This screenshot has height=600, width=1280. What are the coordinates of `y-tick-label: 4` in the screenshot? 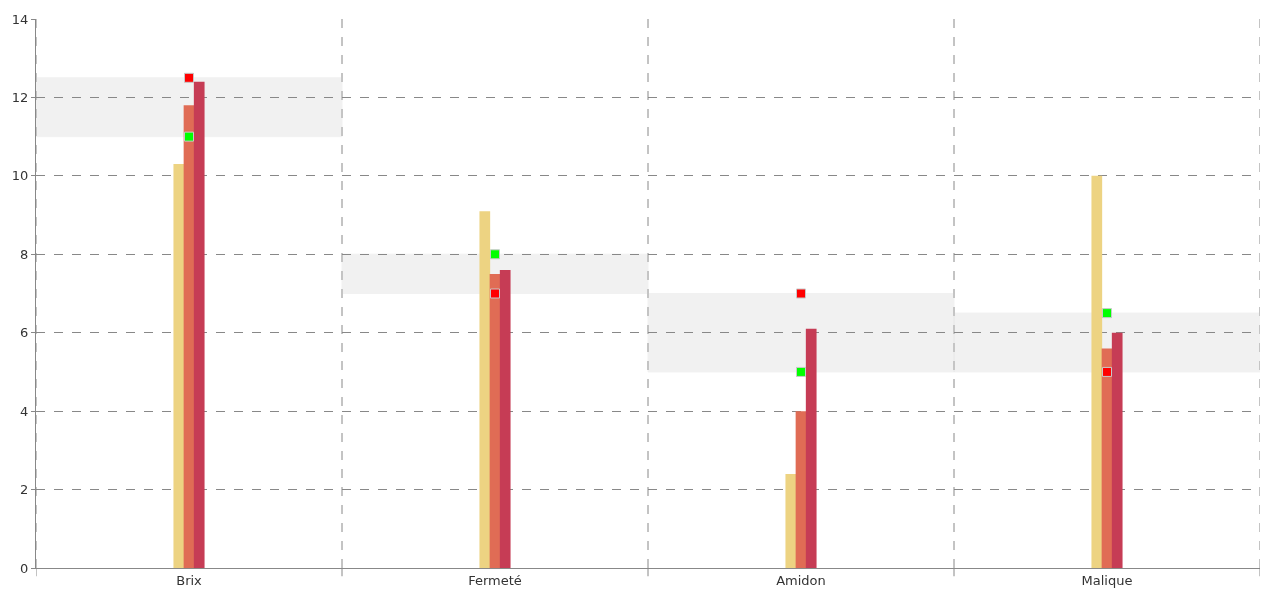 It's located at (24, 411).